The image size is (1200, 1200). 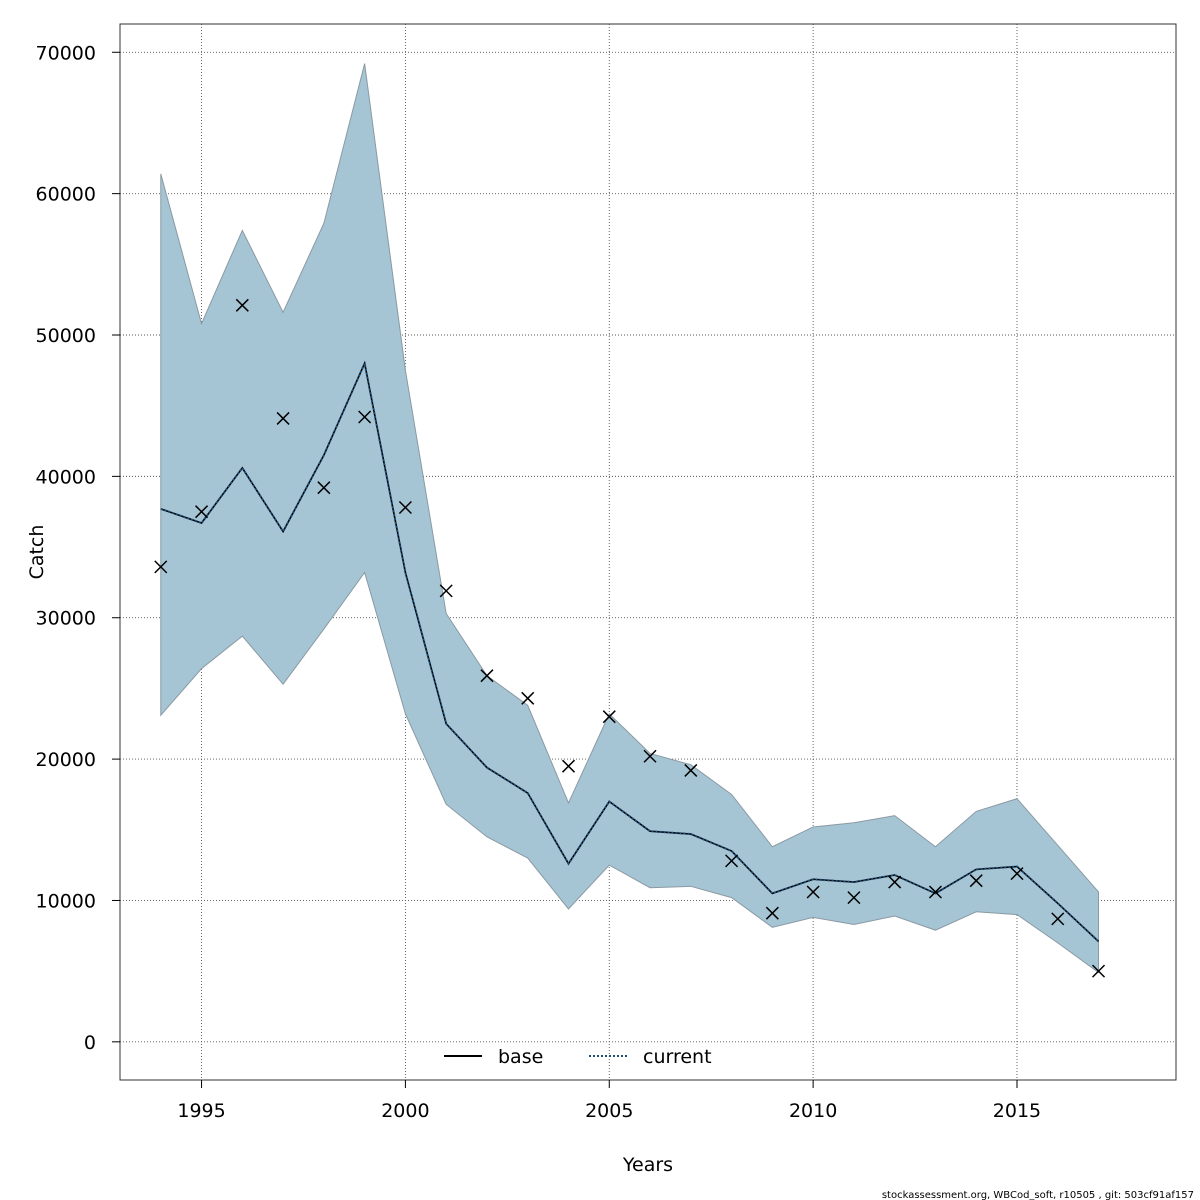 What do you see at coordinates (201, 1111) in the screenshot?
I see `x-tick-label: 1995` at bounding box center [201, 1111].